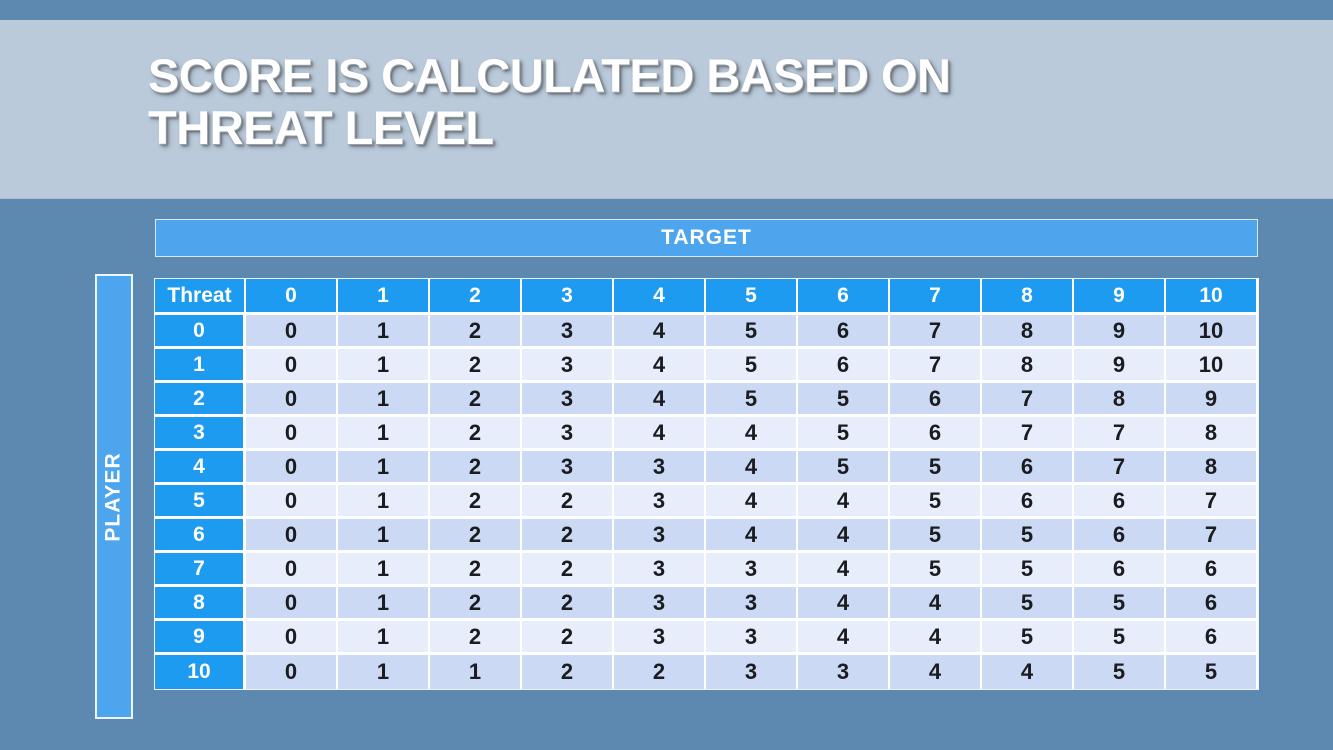 This screenshot has width=1333, height=750. I want to click on target-axis-bar: TARGET, so click(706, 238).